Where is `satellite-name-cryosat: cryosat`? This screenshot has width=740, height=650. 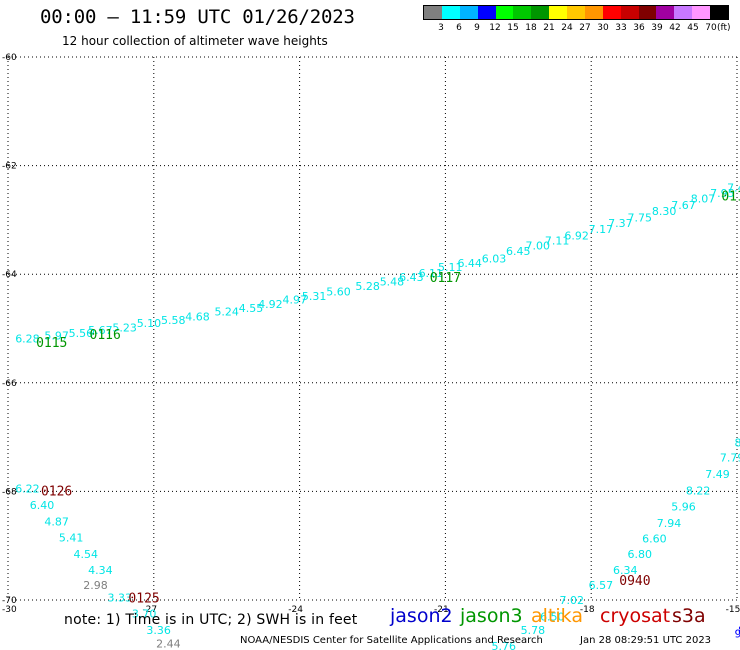
satellite-name-cryosat: cryosat is located at coordinates (635, 616).